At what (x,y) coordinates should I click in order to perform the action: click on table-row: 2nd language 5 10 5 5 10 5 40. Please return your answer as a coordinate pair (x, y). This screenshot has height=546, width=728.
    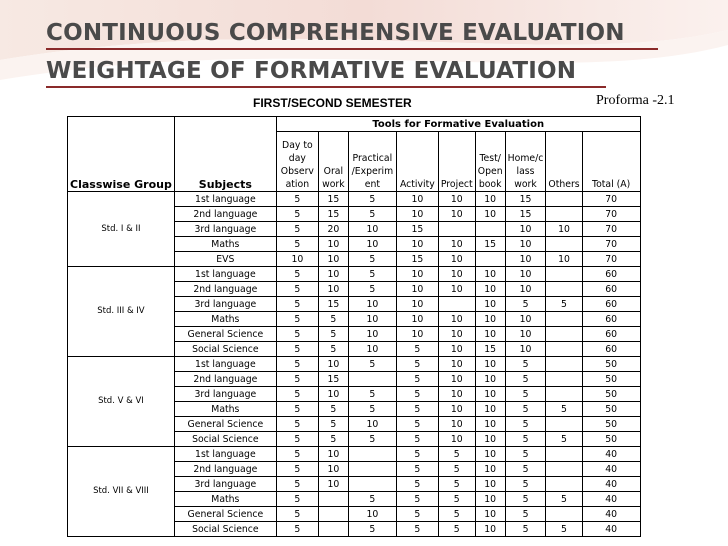
    Looking at the image, I should click on (354, 469).